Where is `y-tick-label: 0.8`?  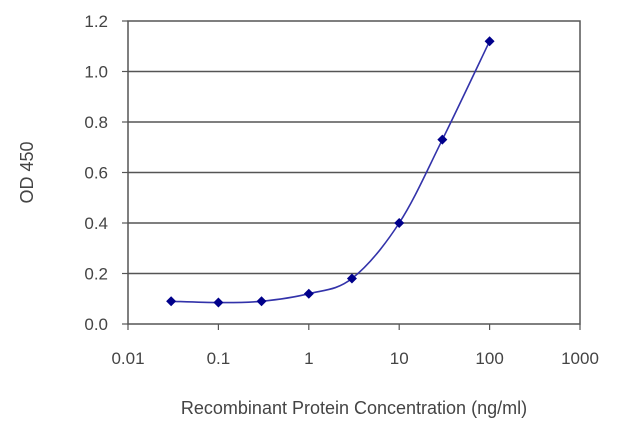
y-tick-label: 0.8 is located at coordinates (96, 122).